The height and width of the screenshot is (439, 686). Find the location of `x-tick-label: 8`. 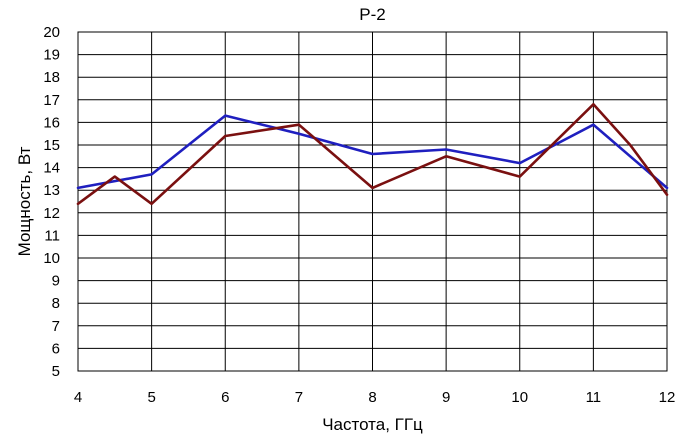

x-tick-label: 8 is located at coordinates (372, 397).